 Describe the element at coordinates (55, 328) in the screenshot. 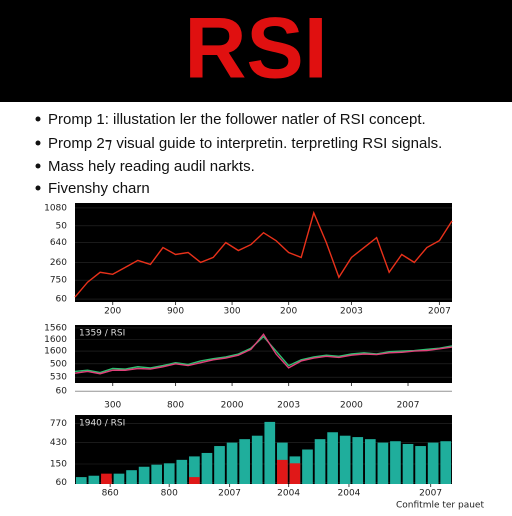

I see `y-tick-label: 1560` at that location.